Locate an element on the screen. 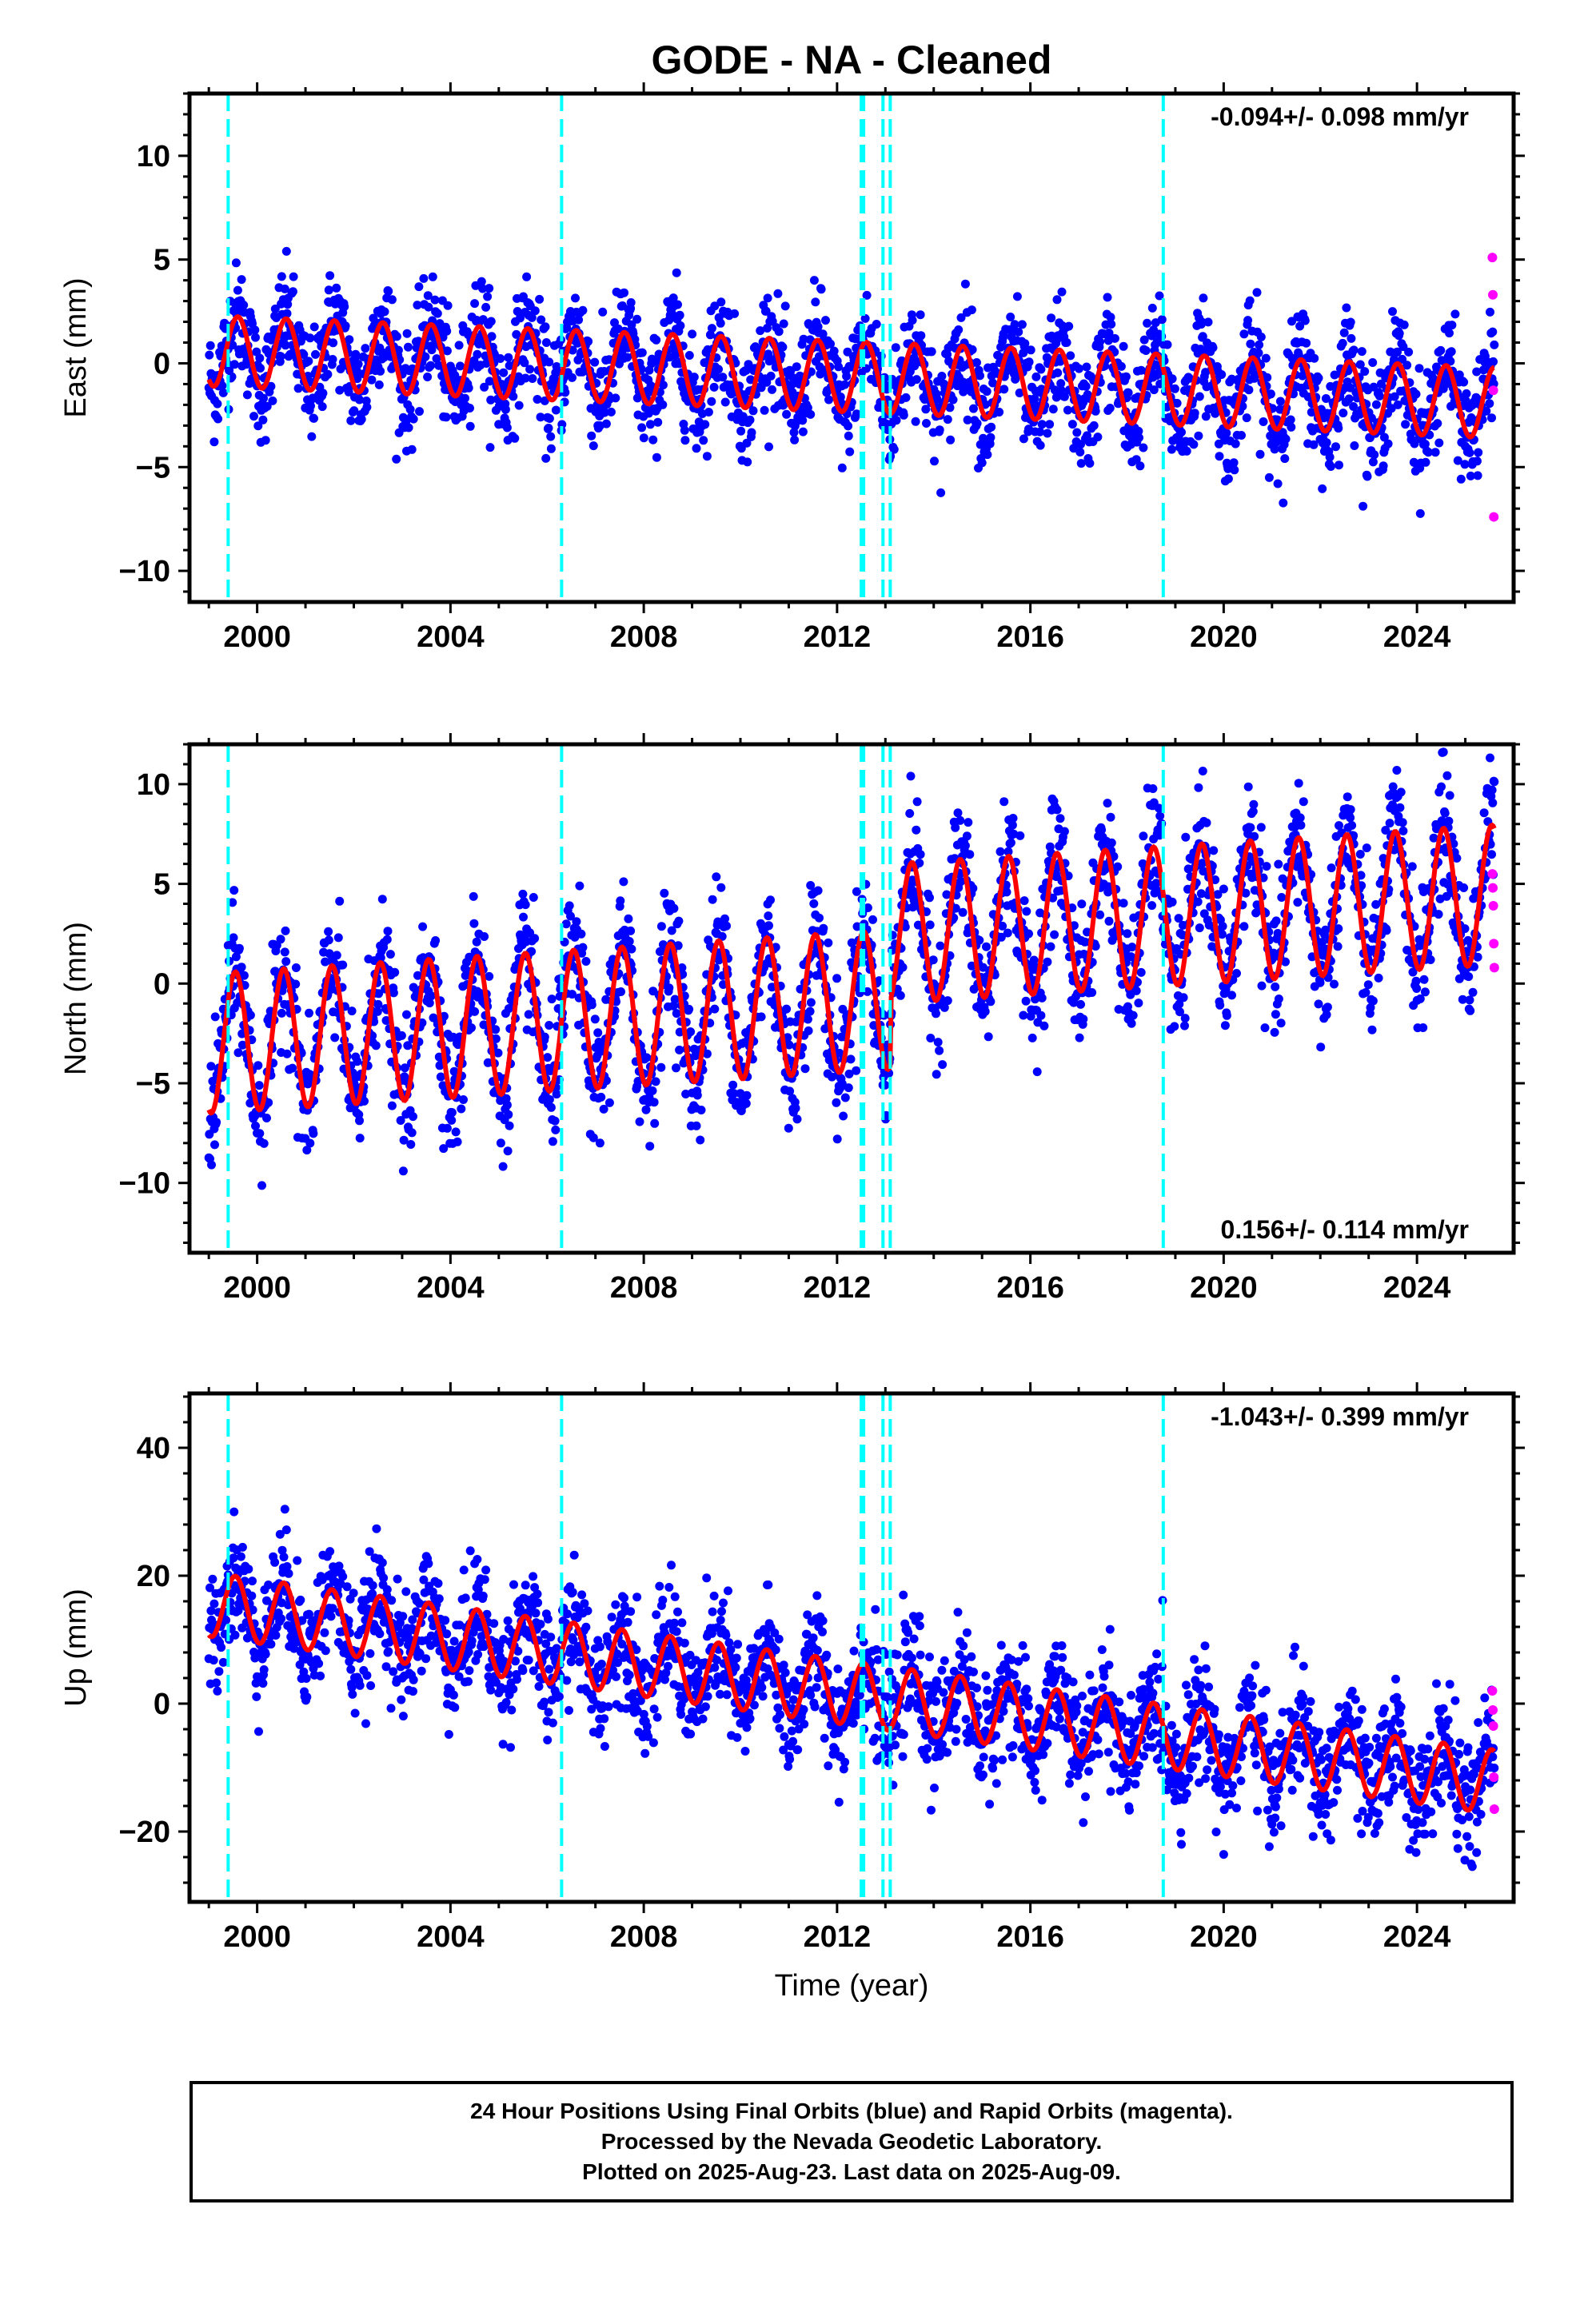 The width and height of the screenshot is (1580, 2324). x-tick-label: 2016 is located at coordinates (1030, 637).